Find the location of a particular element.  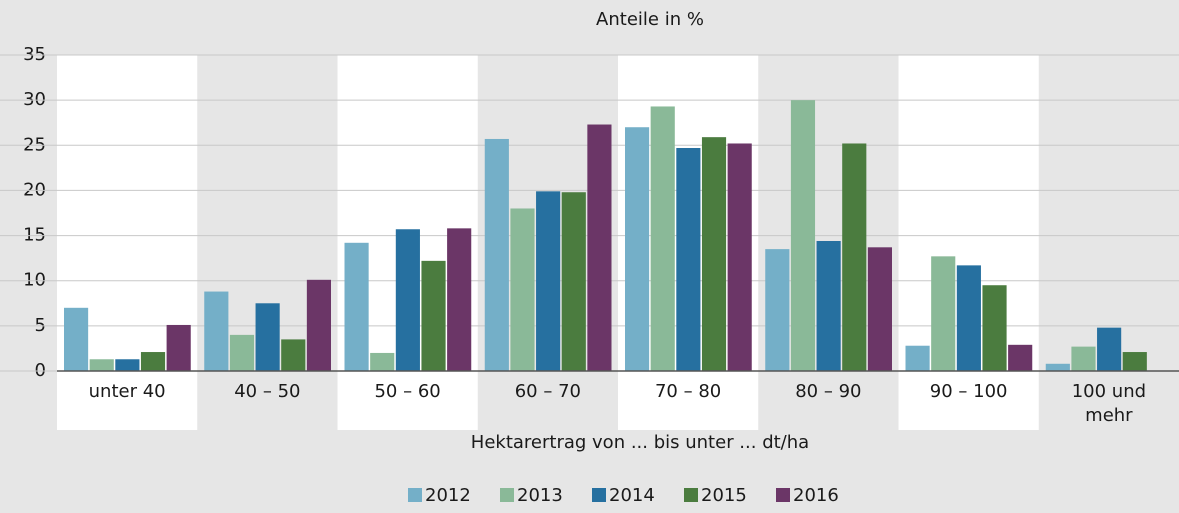

x-tick-label: 70 – 80 is located at coordinates (688, 391).